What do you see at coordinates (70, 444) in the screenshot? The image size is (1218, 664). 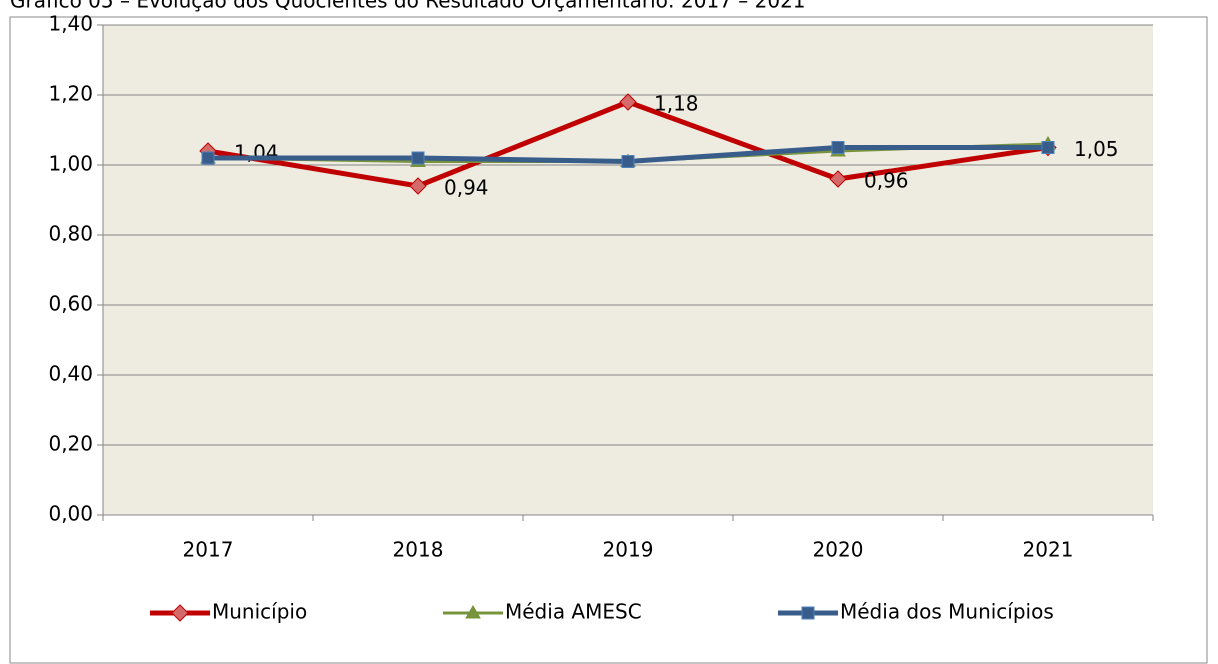 I see `y-tick-label: 0,20` at bounding box center [70, 444].